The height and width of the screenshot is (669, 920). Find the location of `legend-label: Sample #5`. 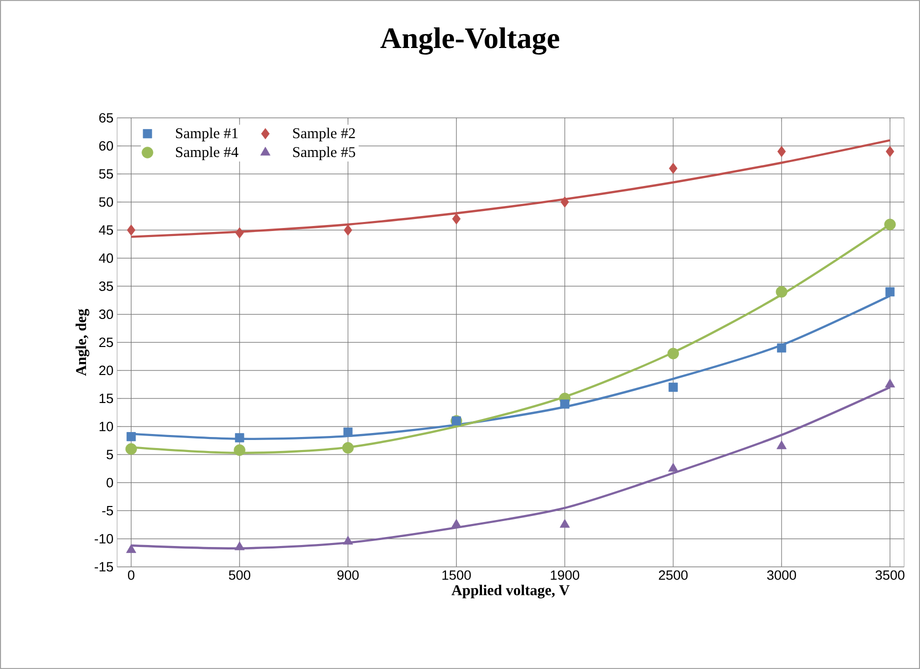

legend-label: Sample #5 is located at coordinates (324, 153).